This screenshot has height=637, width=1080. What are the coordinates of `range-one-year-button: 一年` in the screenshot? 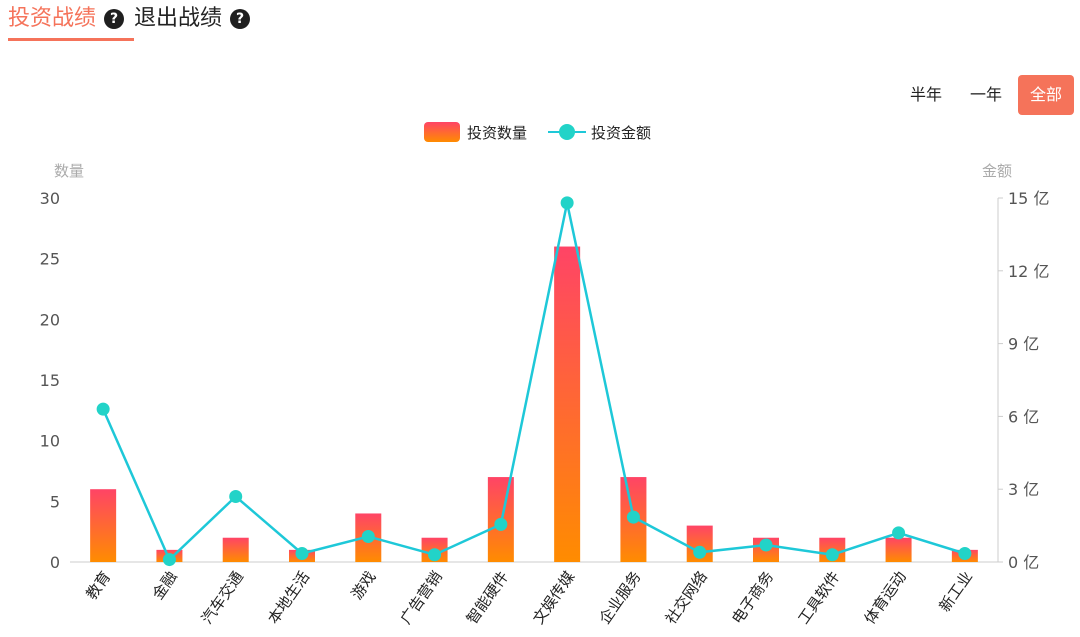 It's located at (985, 94).